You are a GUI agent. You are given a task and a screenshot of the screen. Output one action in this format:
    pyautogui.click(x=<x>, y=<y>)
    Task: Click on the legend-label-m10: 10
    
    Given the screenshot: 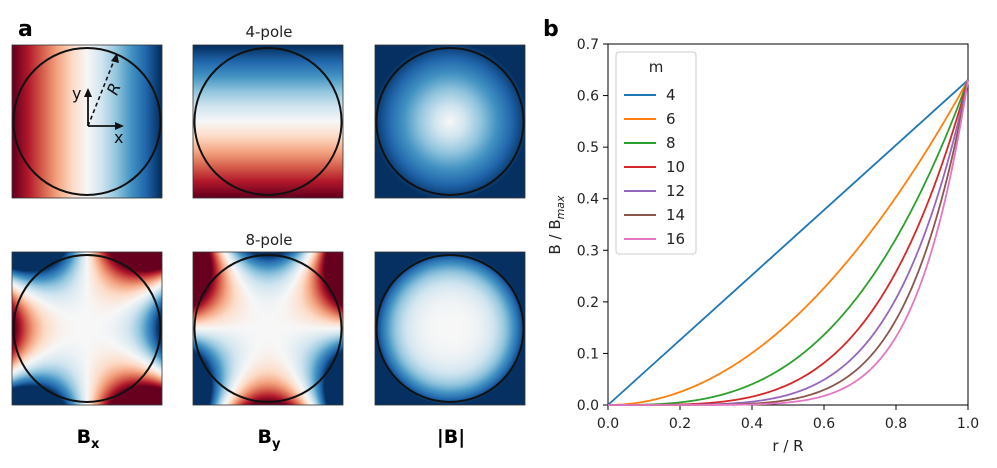 What is the action you would take?
    pyautogui.click(x=675, y=167)
    